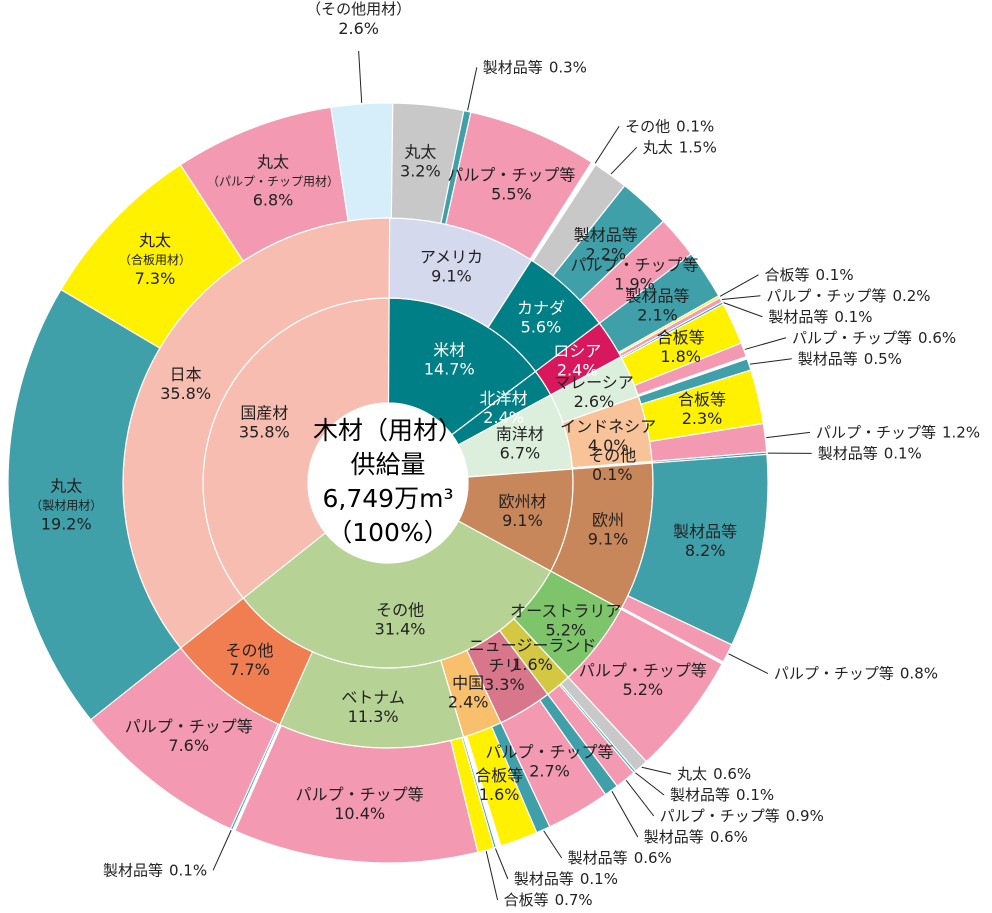 This screenshot has height=913, width=992. Describe the element at coordinates (451, 275) in the screenshot. I see `label-line: 9.1%` at that location.